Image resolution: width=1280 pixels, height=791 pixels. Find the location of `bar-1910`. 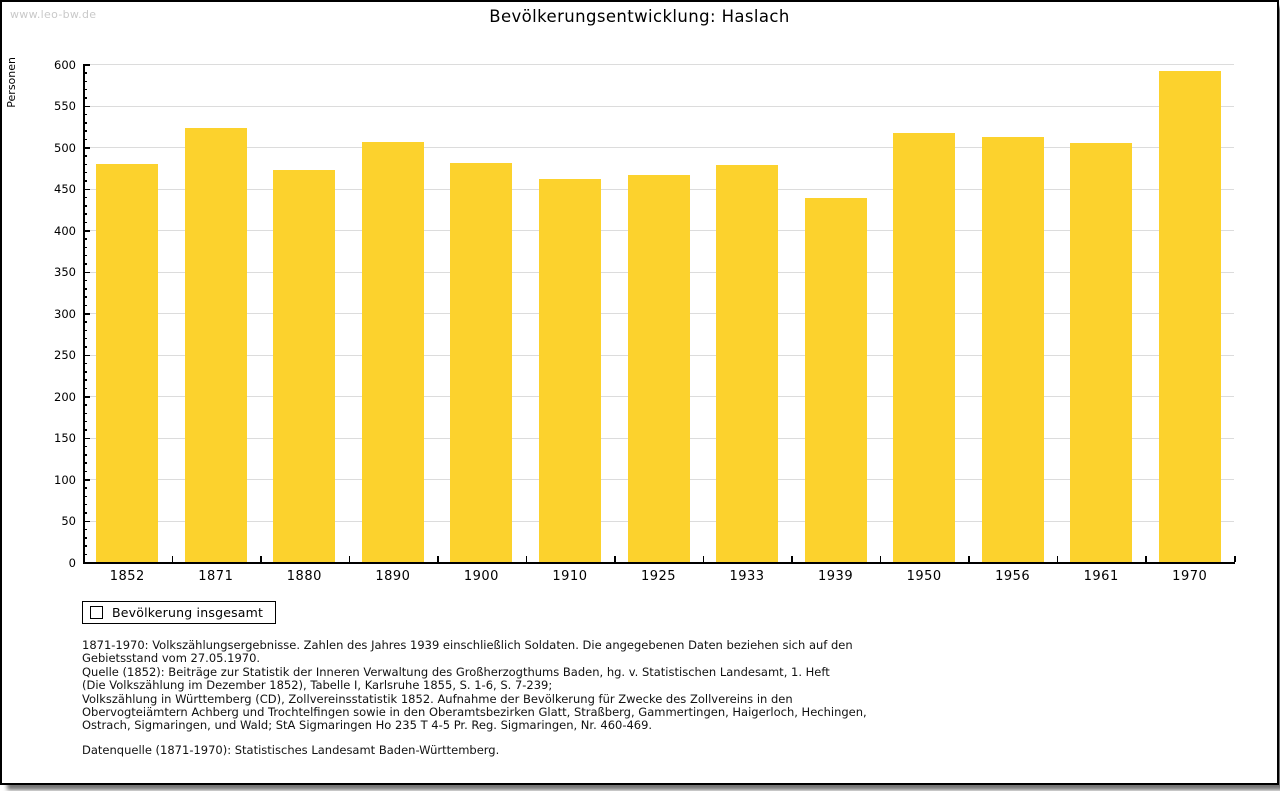

bar-1910 is located at coordinates (569, 370).